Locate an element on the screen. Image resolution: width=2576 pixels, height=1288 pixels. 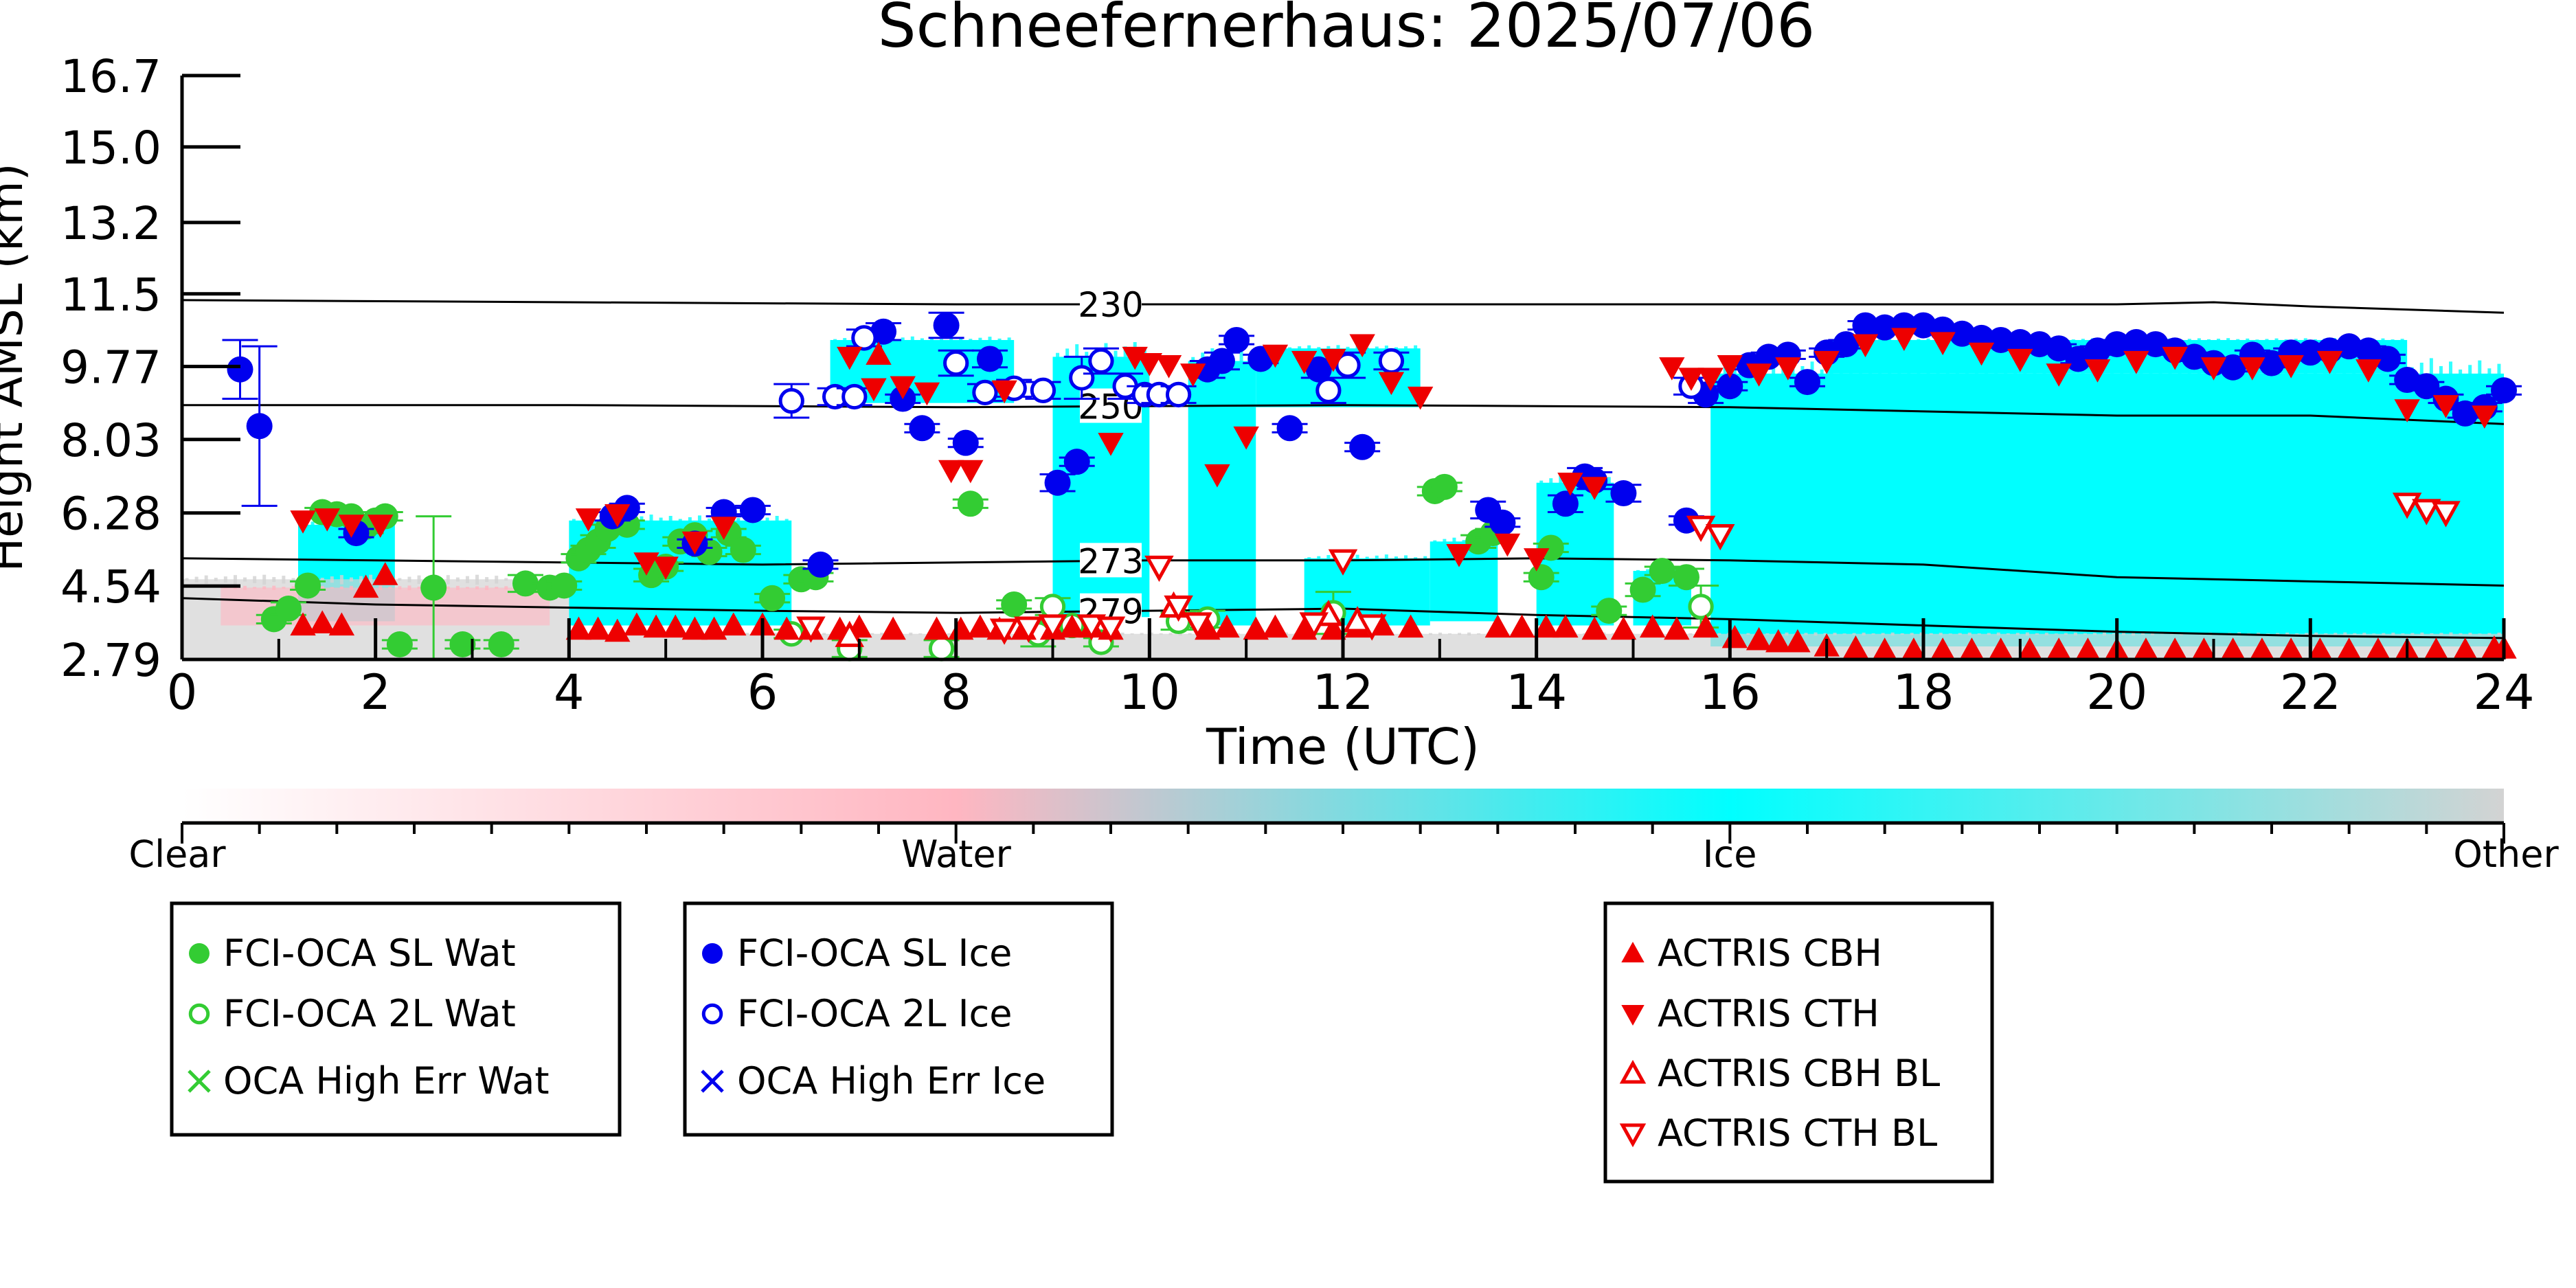
isotherm-label: 273 is located at coordinates (1110, 561).